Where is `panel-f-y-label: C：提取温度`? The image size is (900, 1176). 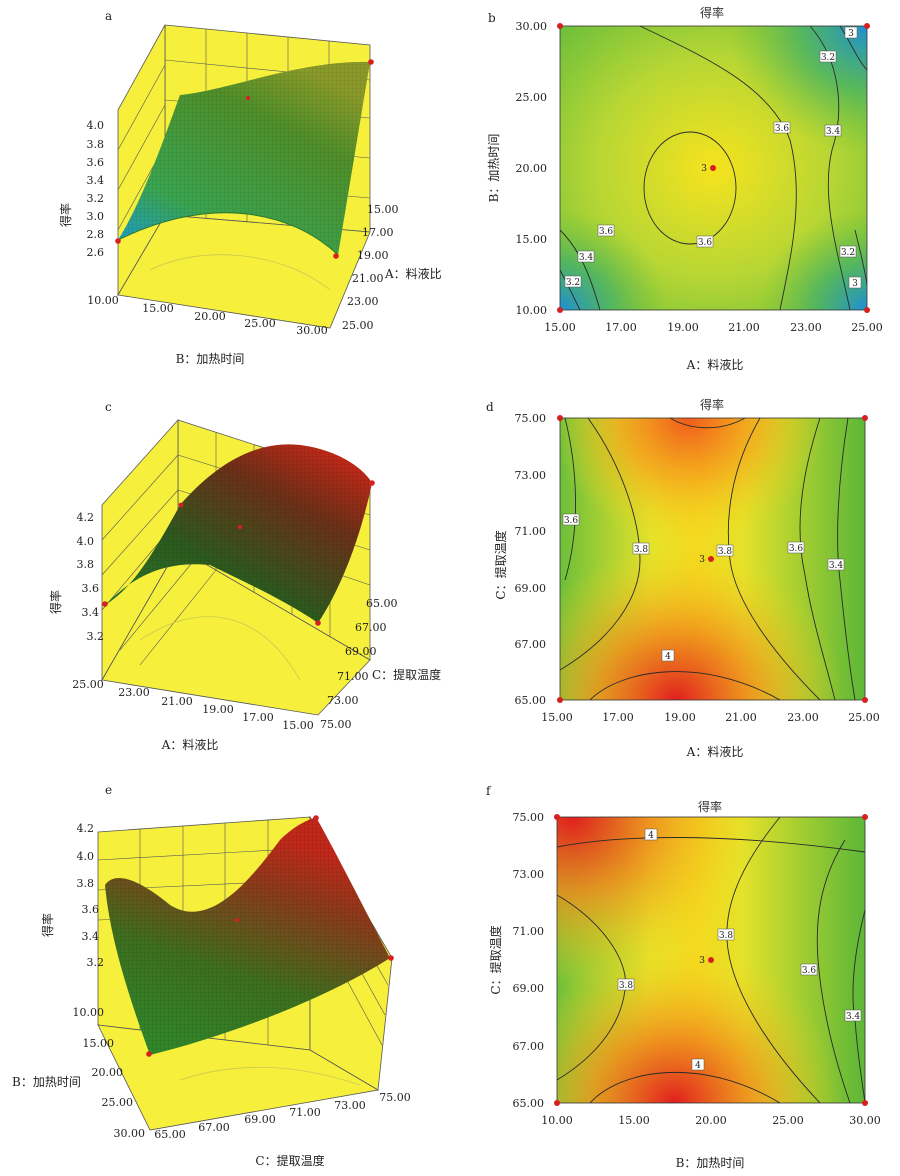
panel-f-y-label: C：提取温度 is located at coordinates (495, 959).